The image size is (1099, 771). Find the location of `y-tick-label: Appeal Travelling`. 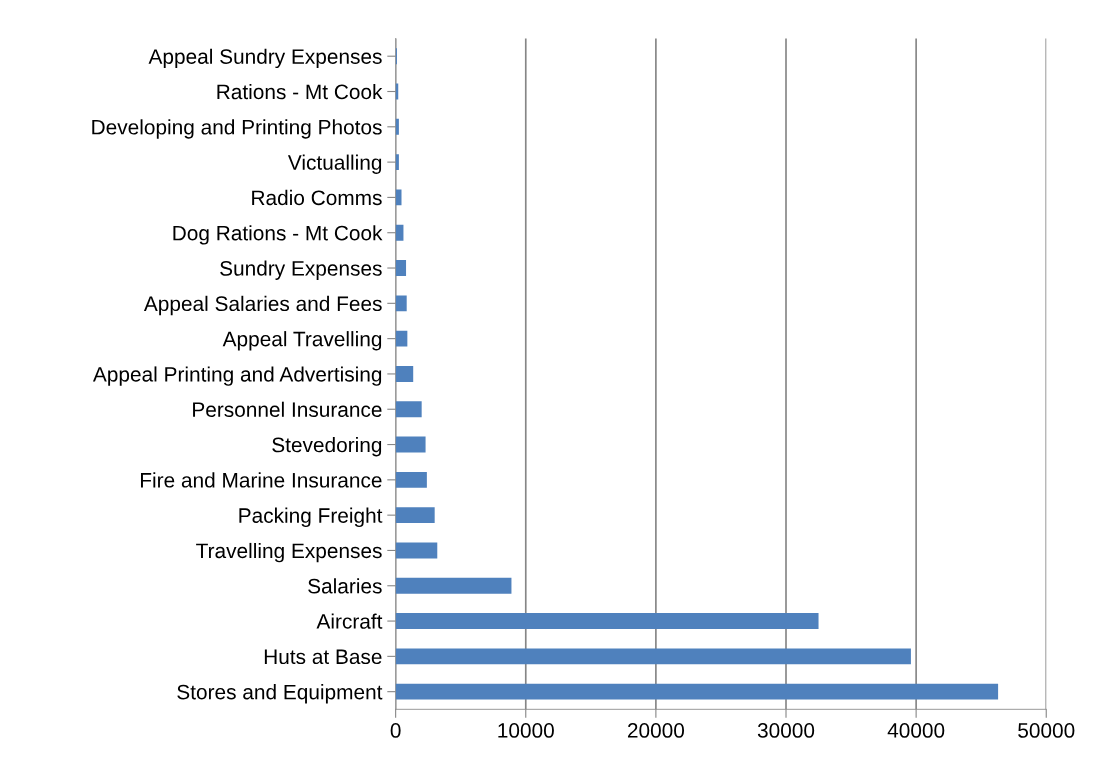

y-tick-label: Appeal Travelling is located at coordinates (302, 341).